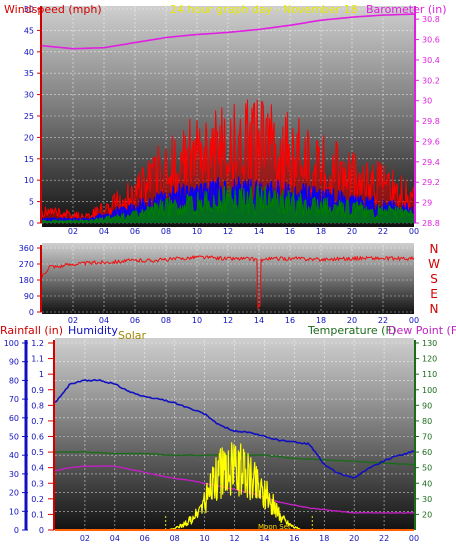 This screenshot has width=456, height=551. What do you see at coordinates (31, 330) in the screenshot?
I see `rainfall-label: Rainfall (in)` at bounding box center [31, 330].